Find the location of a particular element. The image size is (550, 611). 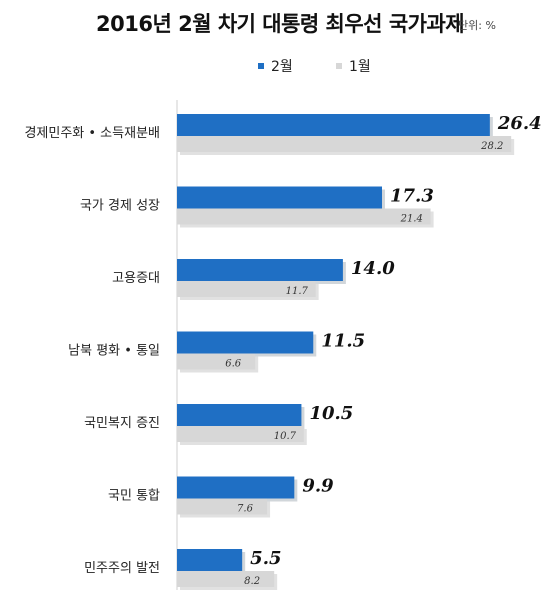

value-label-feb: 14.0 is located at coordinates (373, 268).